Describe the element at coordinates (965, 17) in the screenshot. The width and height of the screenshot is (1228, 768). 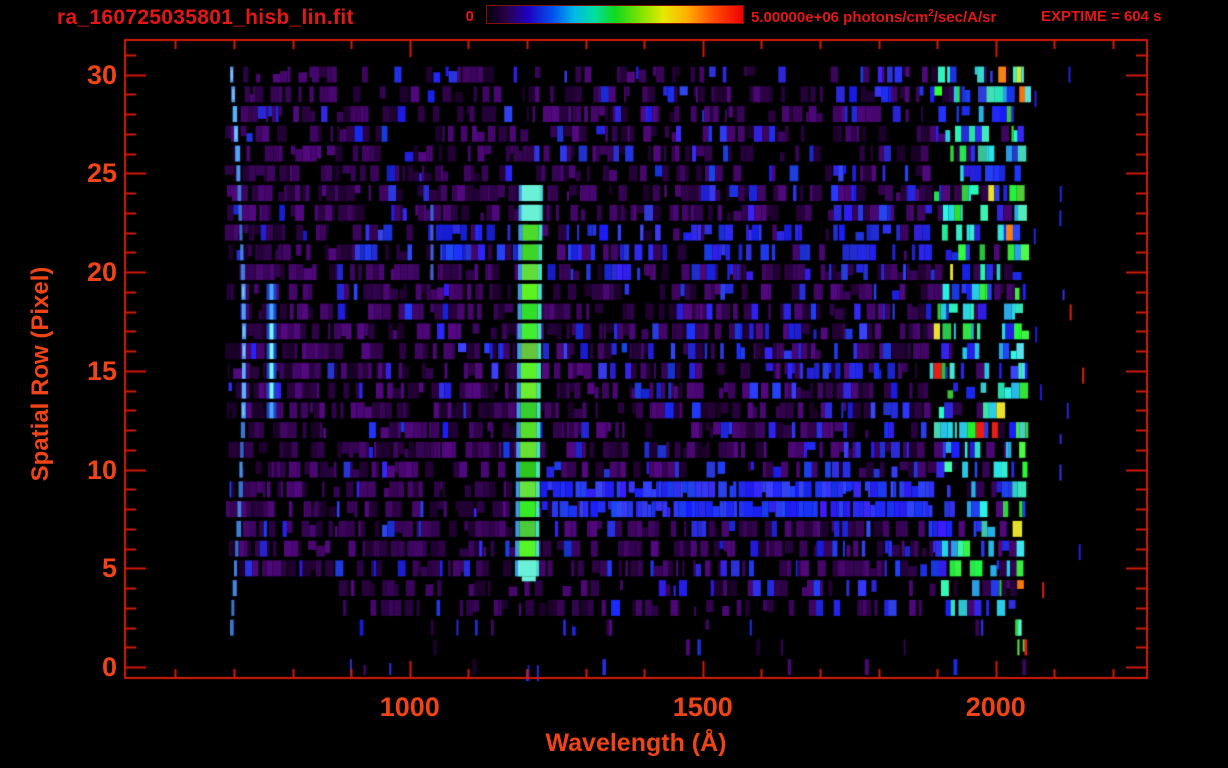
I see `colorbar-units-post: /sec/A/sr` at that location.